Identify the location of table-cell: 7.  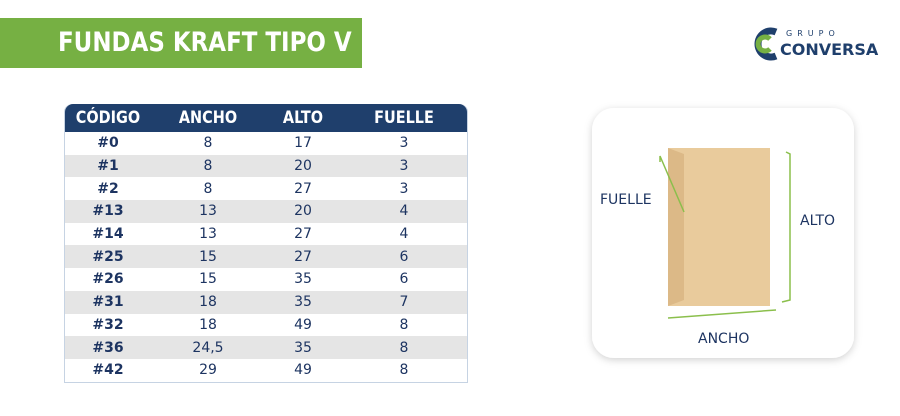
(404, 302).